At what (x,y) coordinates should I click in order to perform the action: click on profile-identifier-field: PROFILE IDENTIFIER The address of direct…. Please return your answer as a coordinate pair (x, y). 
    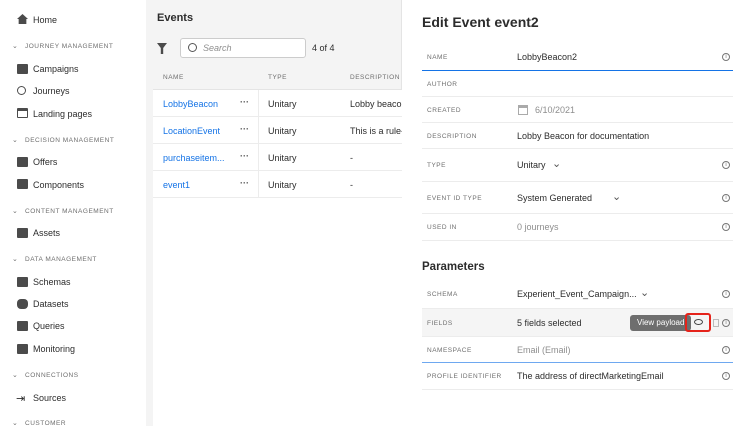
    Looking at the image, I should click on (577, 376).